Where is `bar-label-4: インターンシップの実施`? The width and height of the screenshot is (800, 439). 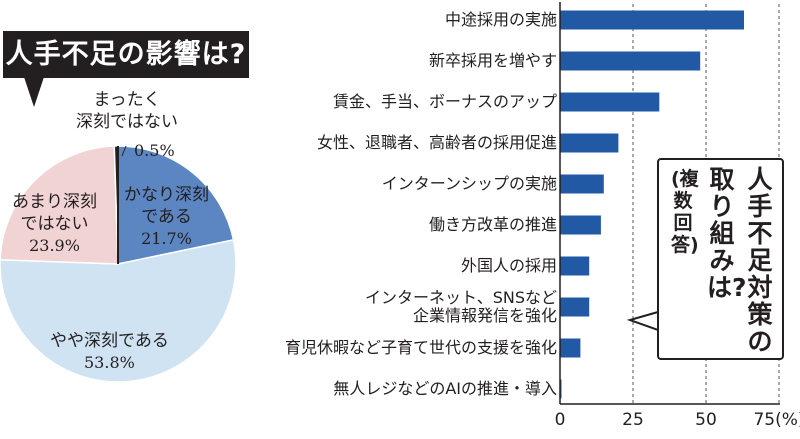
bar-label-4: インターンシップの実施 is located at coordinates (469, 184).